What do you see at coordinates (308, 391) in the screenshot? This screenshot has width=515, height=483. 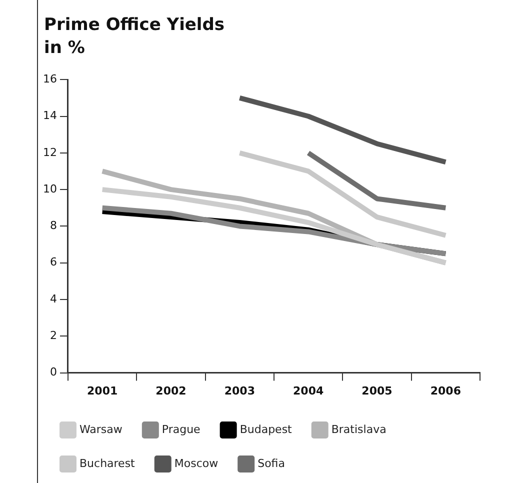 I see `x-tick-label: 2004` at bounding box center [308, 391].